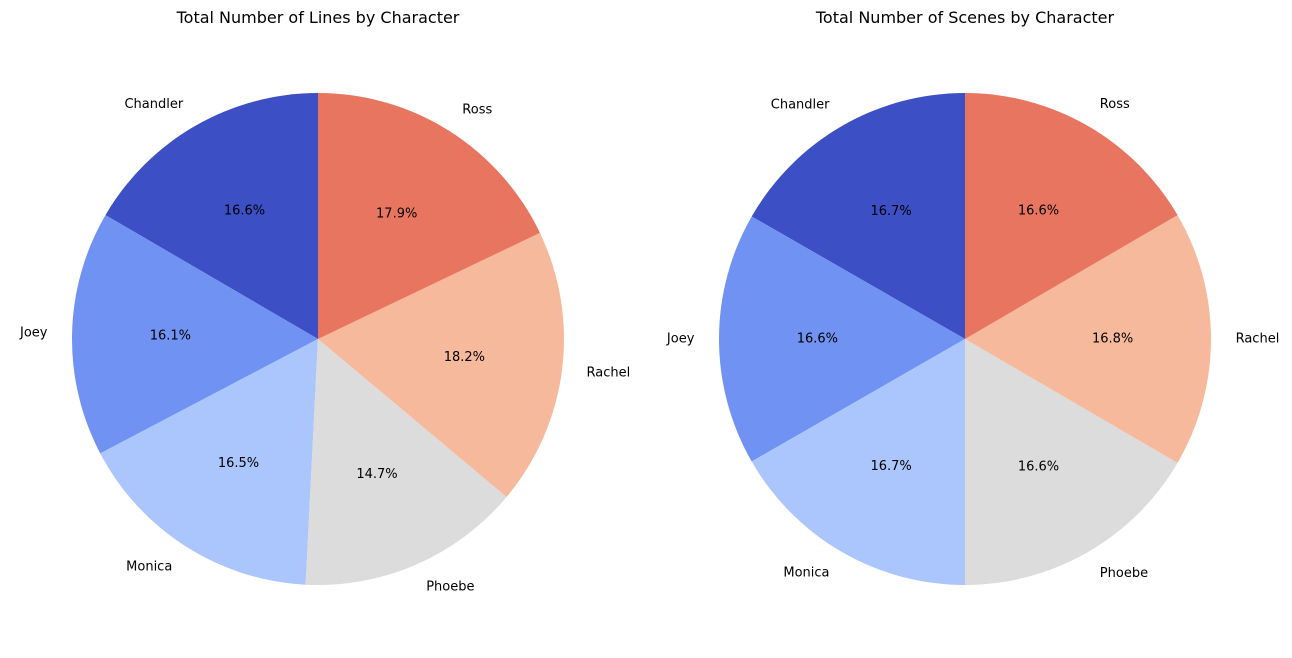  I want to click on slice-percent-phoebe: 16.6%, so click(1038, 467).